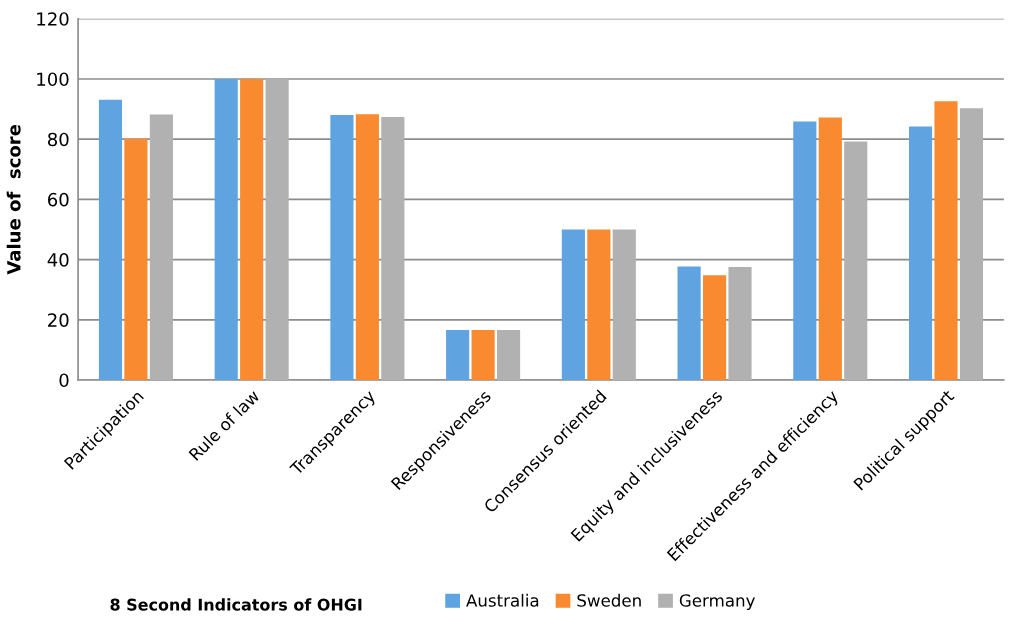  Describe the element at coordinates (58, 139) in the screenshot. I see `y-tick-label: 80` at that location.